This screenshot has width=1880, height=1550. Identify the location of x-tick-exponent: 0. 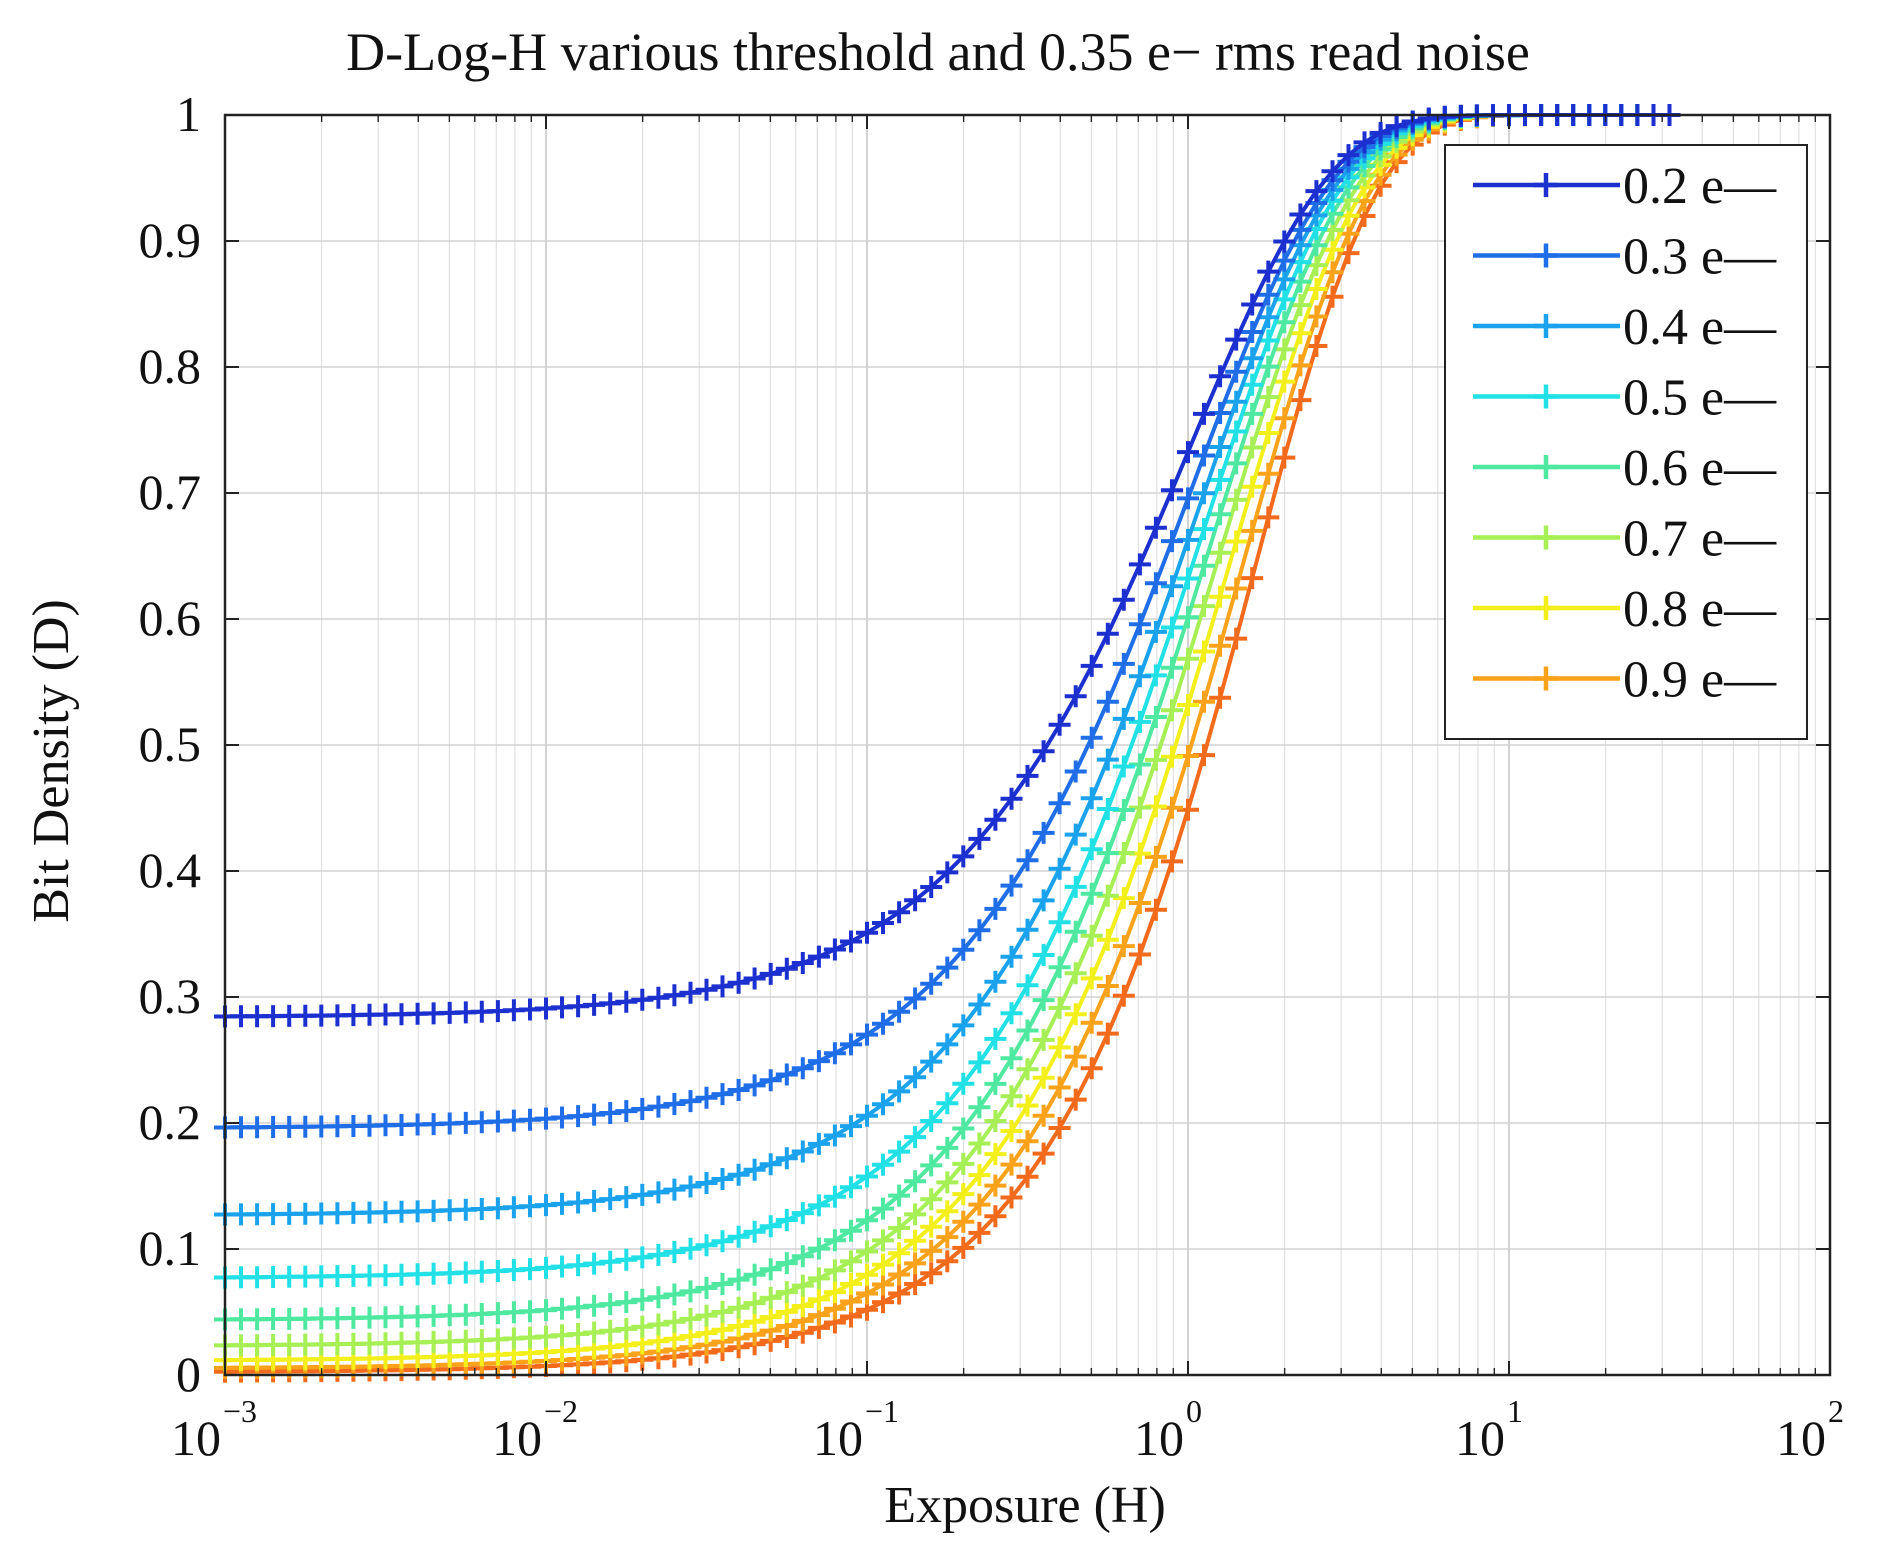
(1194, 1411).